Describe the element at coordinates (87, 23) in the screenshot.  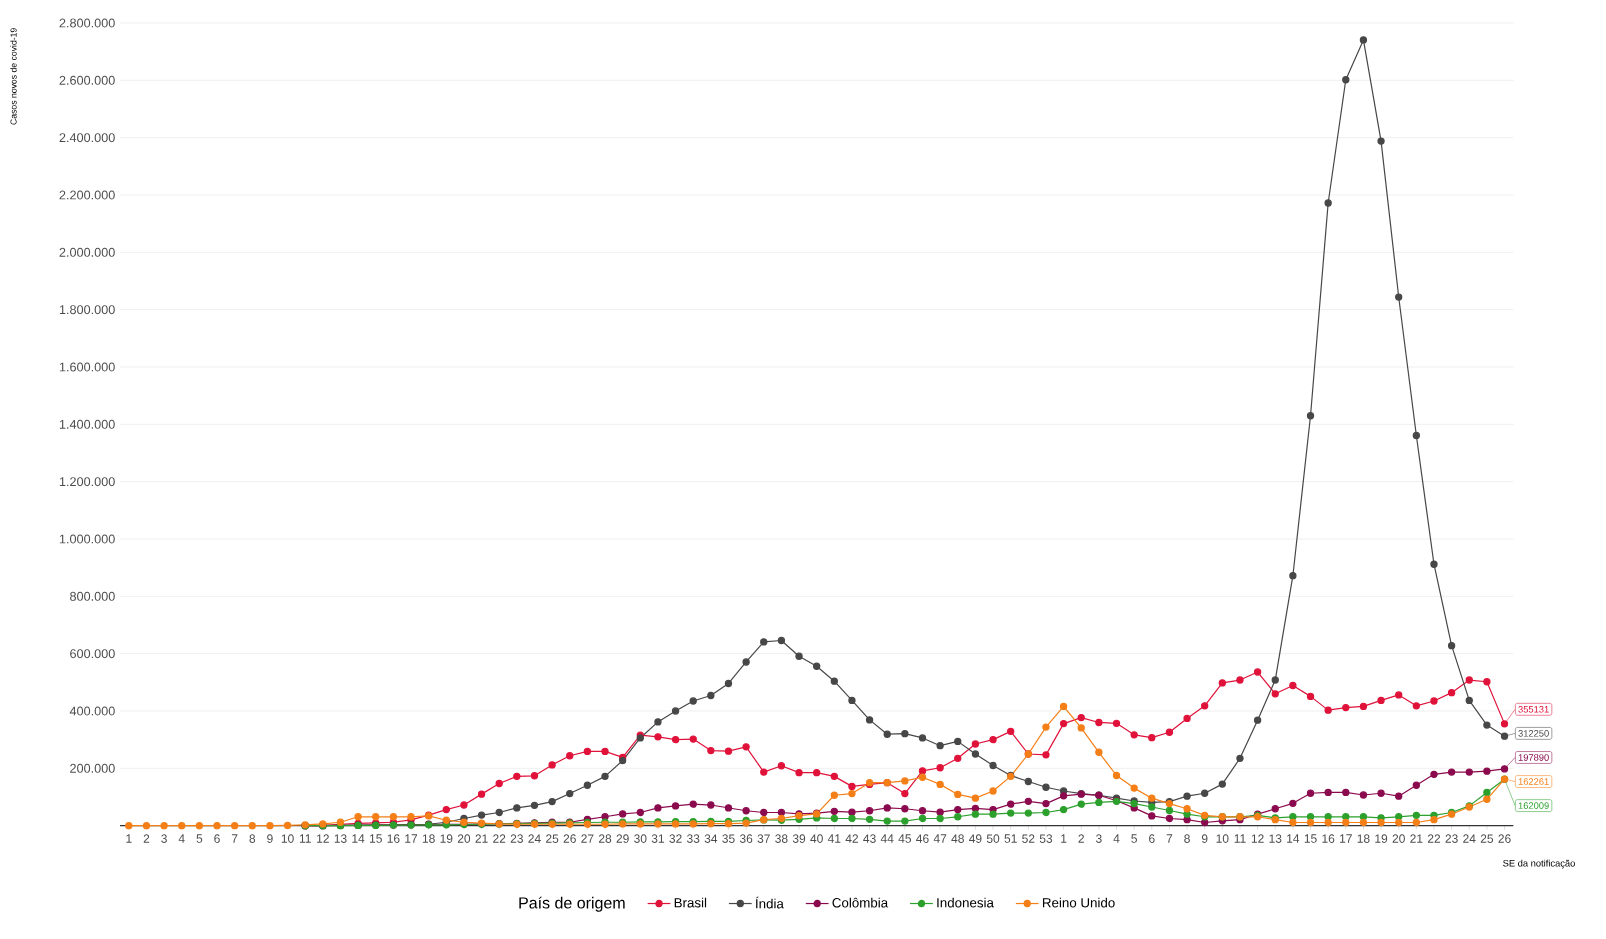
I see `y-tick-label: 2.800.000` at that location.